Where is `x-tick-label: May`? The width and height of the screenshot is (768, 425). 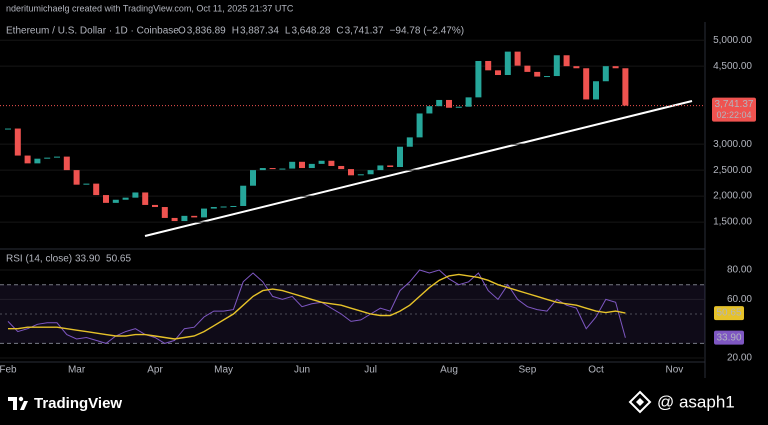
x-tick-label: May is located at coordinates (223, 370).